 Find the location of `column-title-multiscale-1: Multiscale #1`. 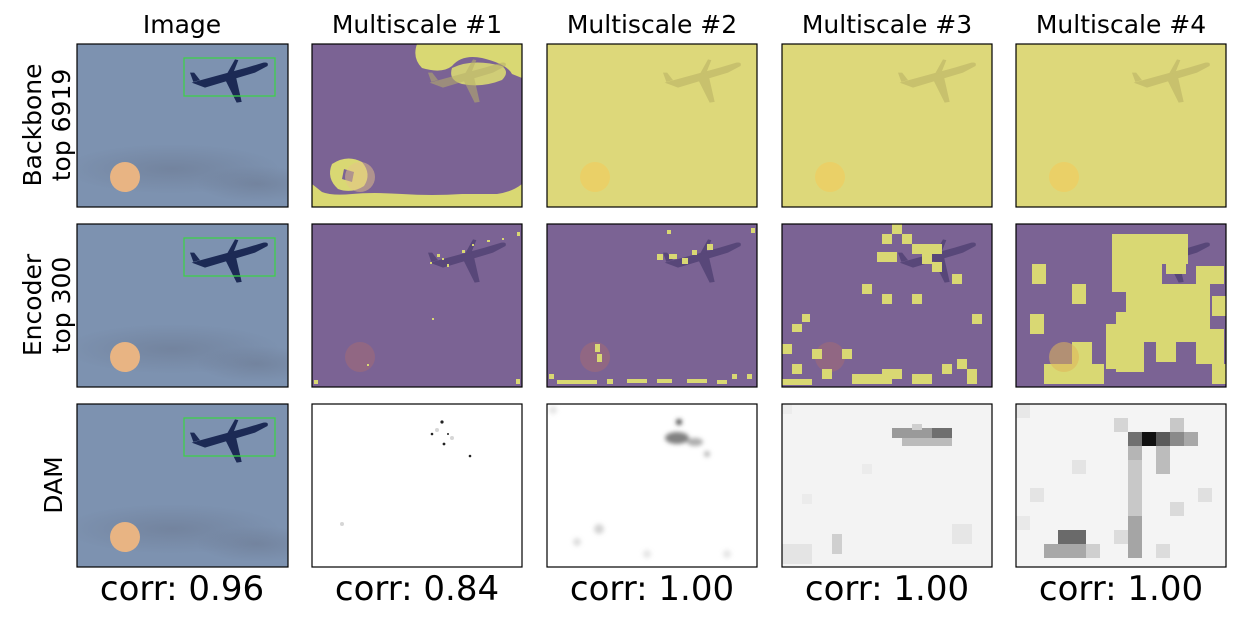

column-title-multiscale-1: Multiscale #1 is located at coordinates (417, 24).